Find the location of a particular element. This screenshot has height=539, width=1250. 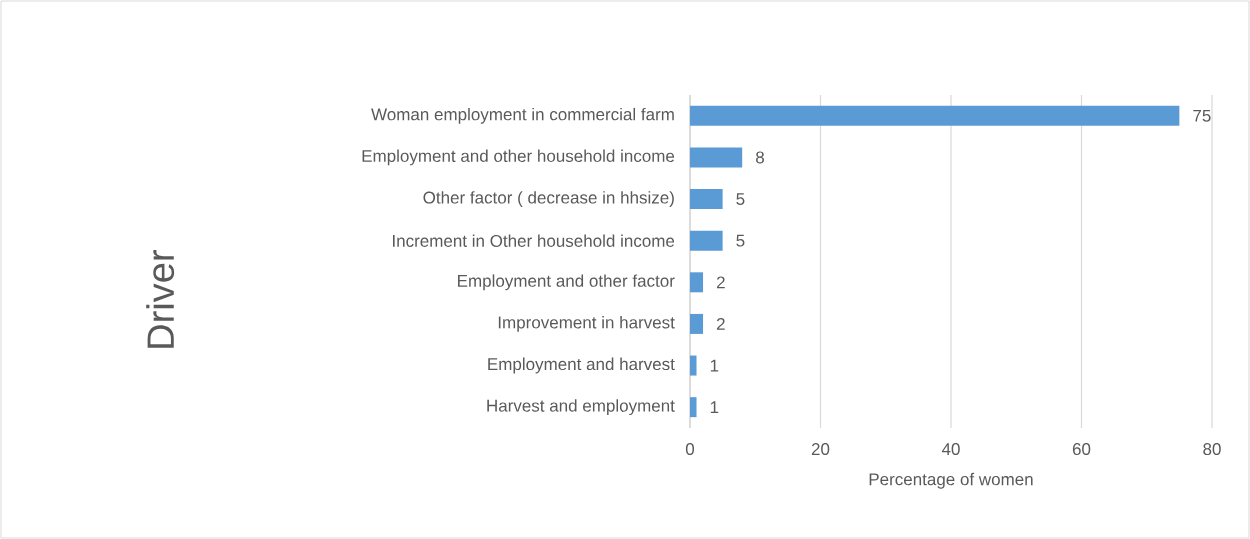

y-tick-label: Employment and other household income is located at coordinates (518, 157).